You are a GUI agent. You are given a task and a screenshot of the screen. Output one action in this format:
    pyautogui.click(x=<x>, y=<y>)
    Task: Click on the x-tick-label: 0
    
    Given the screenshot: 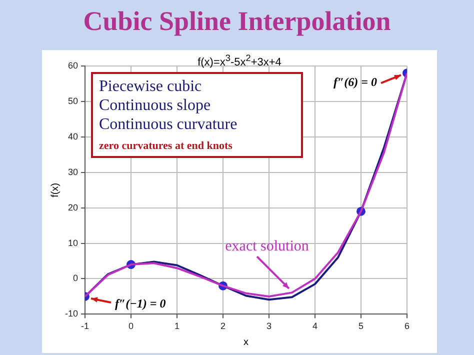 What is the action you would take?
    pyautogui.click(x=131, y=326)
    